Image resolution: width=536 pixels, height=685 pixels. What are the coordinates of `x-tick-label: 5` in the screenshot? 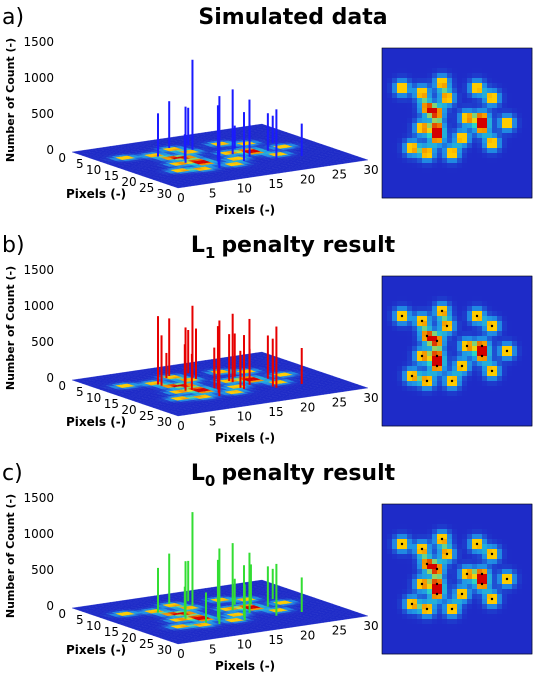 It's located at (213, 193).